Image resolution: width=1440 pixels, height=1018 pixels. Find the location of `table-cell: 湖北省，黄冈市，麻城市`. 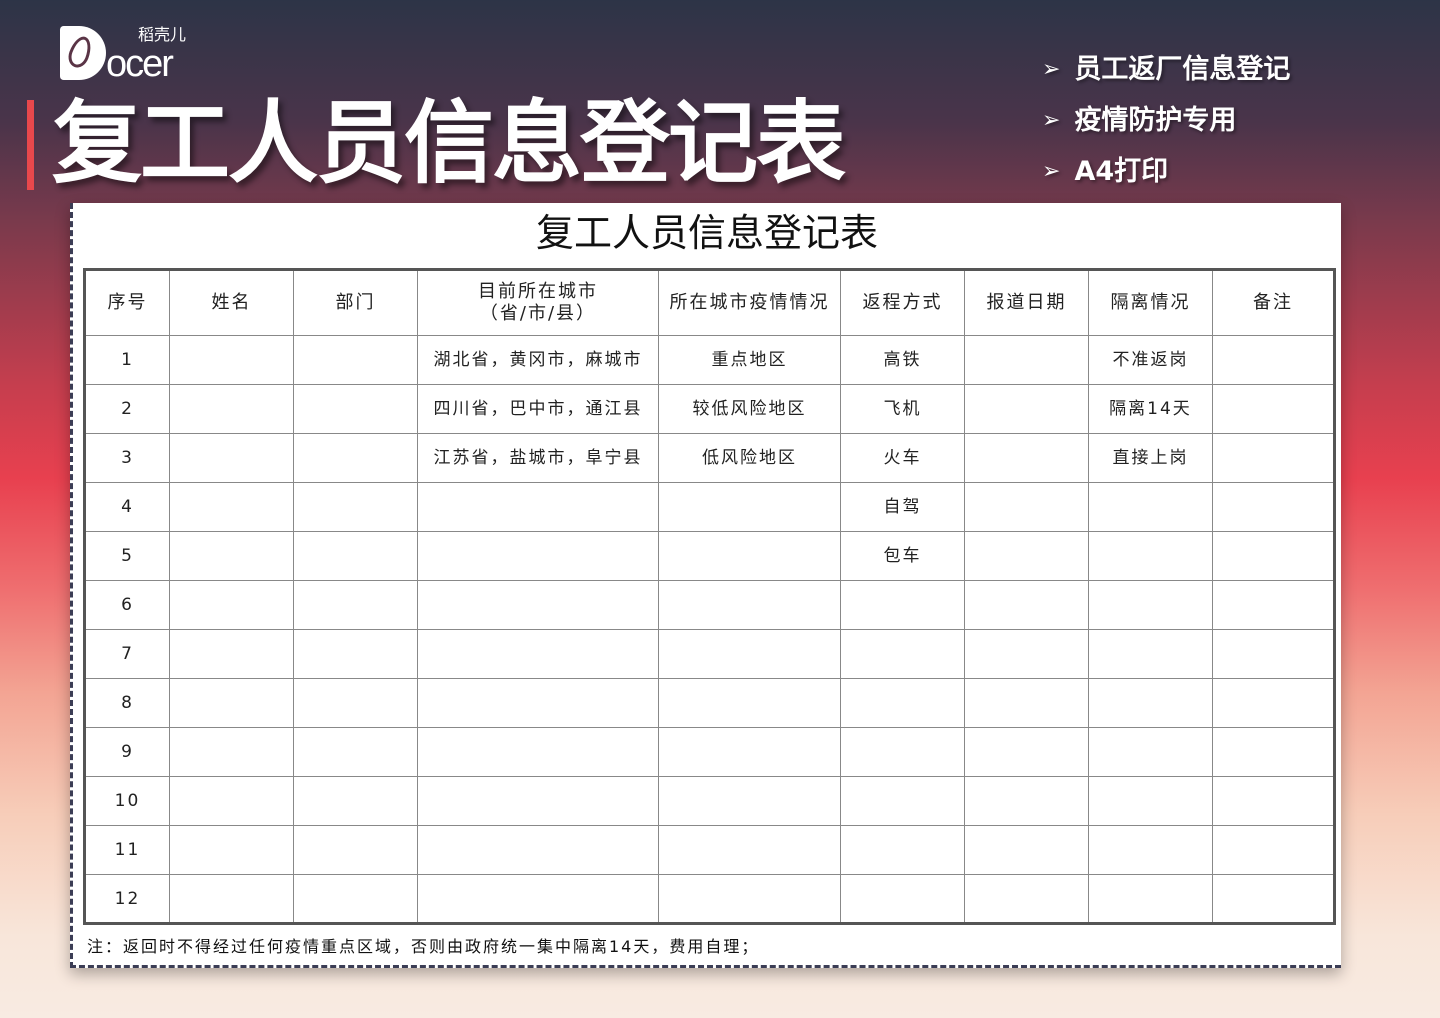

table-cell: 湖北省，黄冈市，麻城市 is located at coordinates (538, 360).